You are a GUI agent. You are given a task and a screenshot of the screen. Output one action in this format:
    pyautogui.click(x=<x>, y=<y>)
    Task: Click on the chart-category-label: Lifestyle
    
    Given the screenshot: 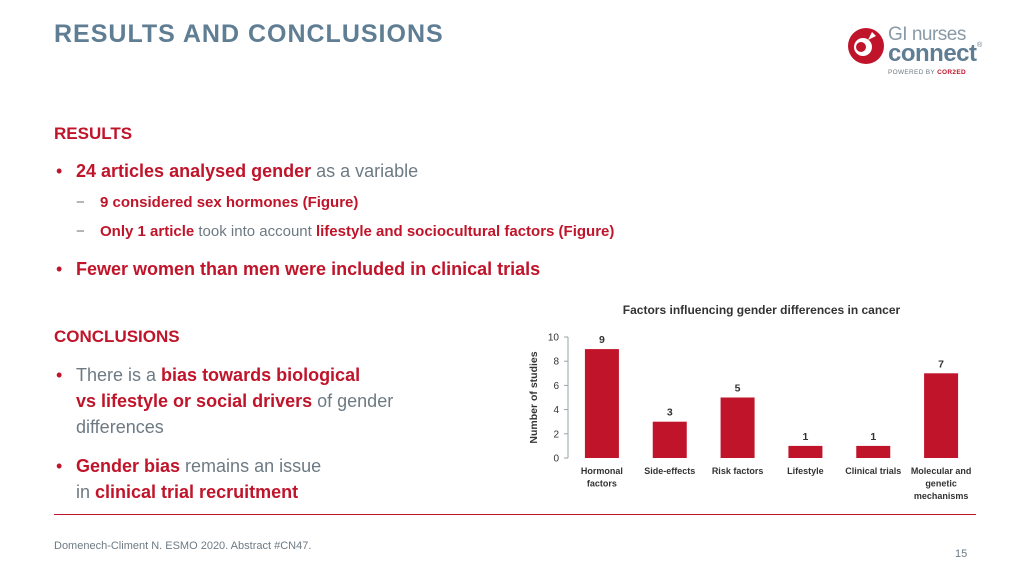 What is the action you would take?
    pyautogui.click(x=805, y=471)
    